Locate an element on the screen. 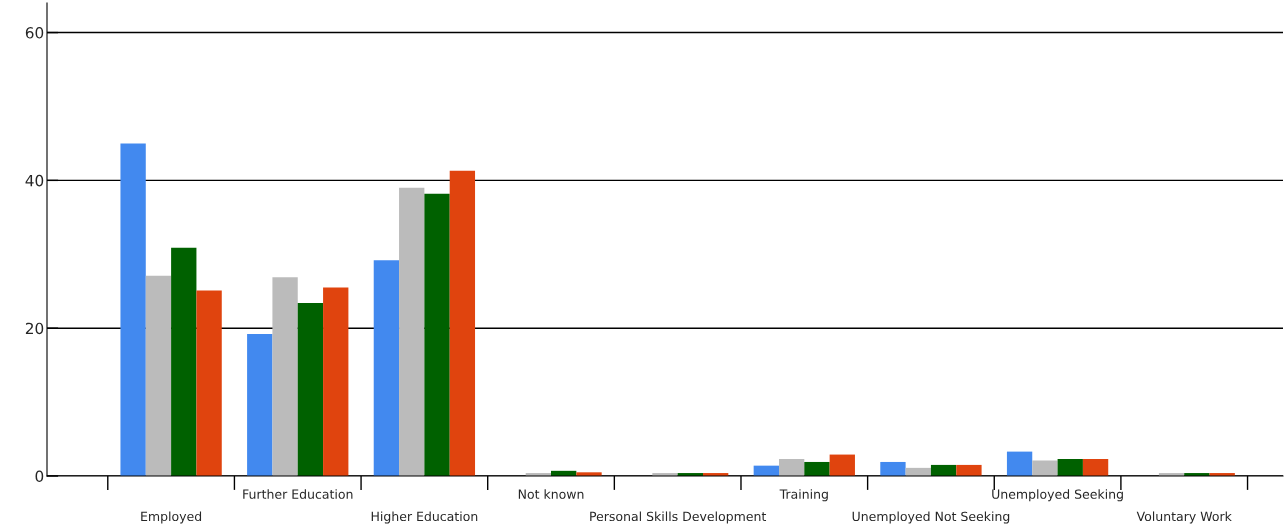 The height and width of the screenshot is (529, 1288). y-tick-label: 40 is located at coordinates (34, 180).